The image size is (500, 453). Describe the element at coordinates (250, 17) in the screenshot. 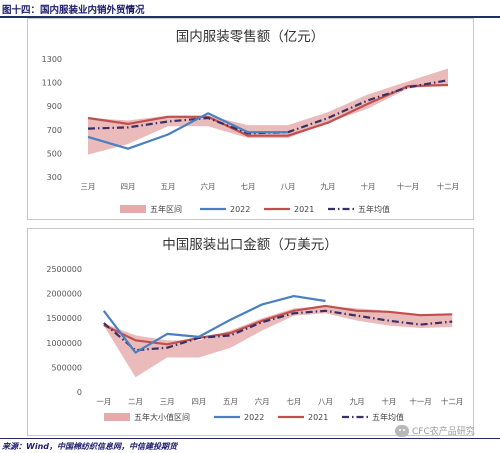

I see `title-rule` at that location.